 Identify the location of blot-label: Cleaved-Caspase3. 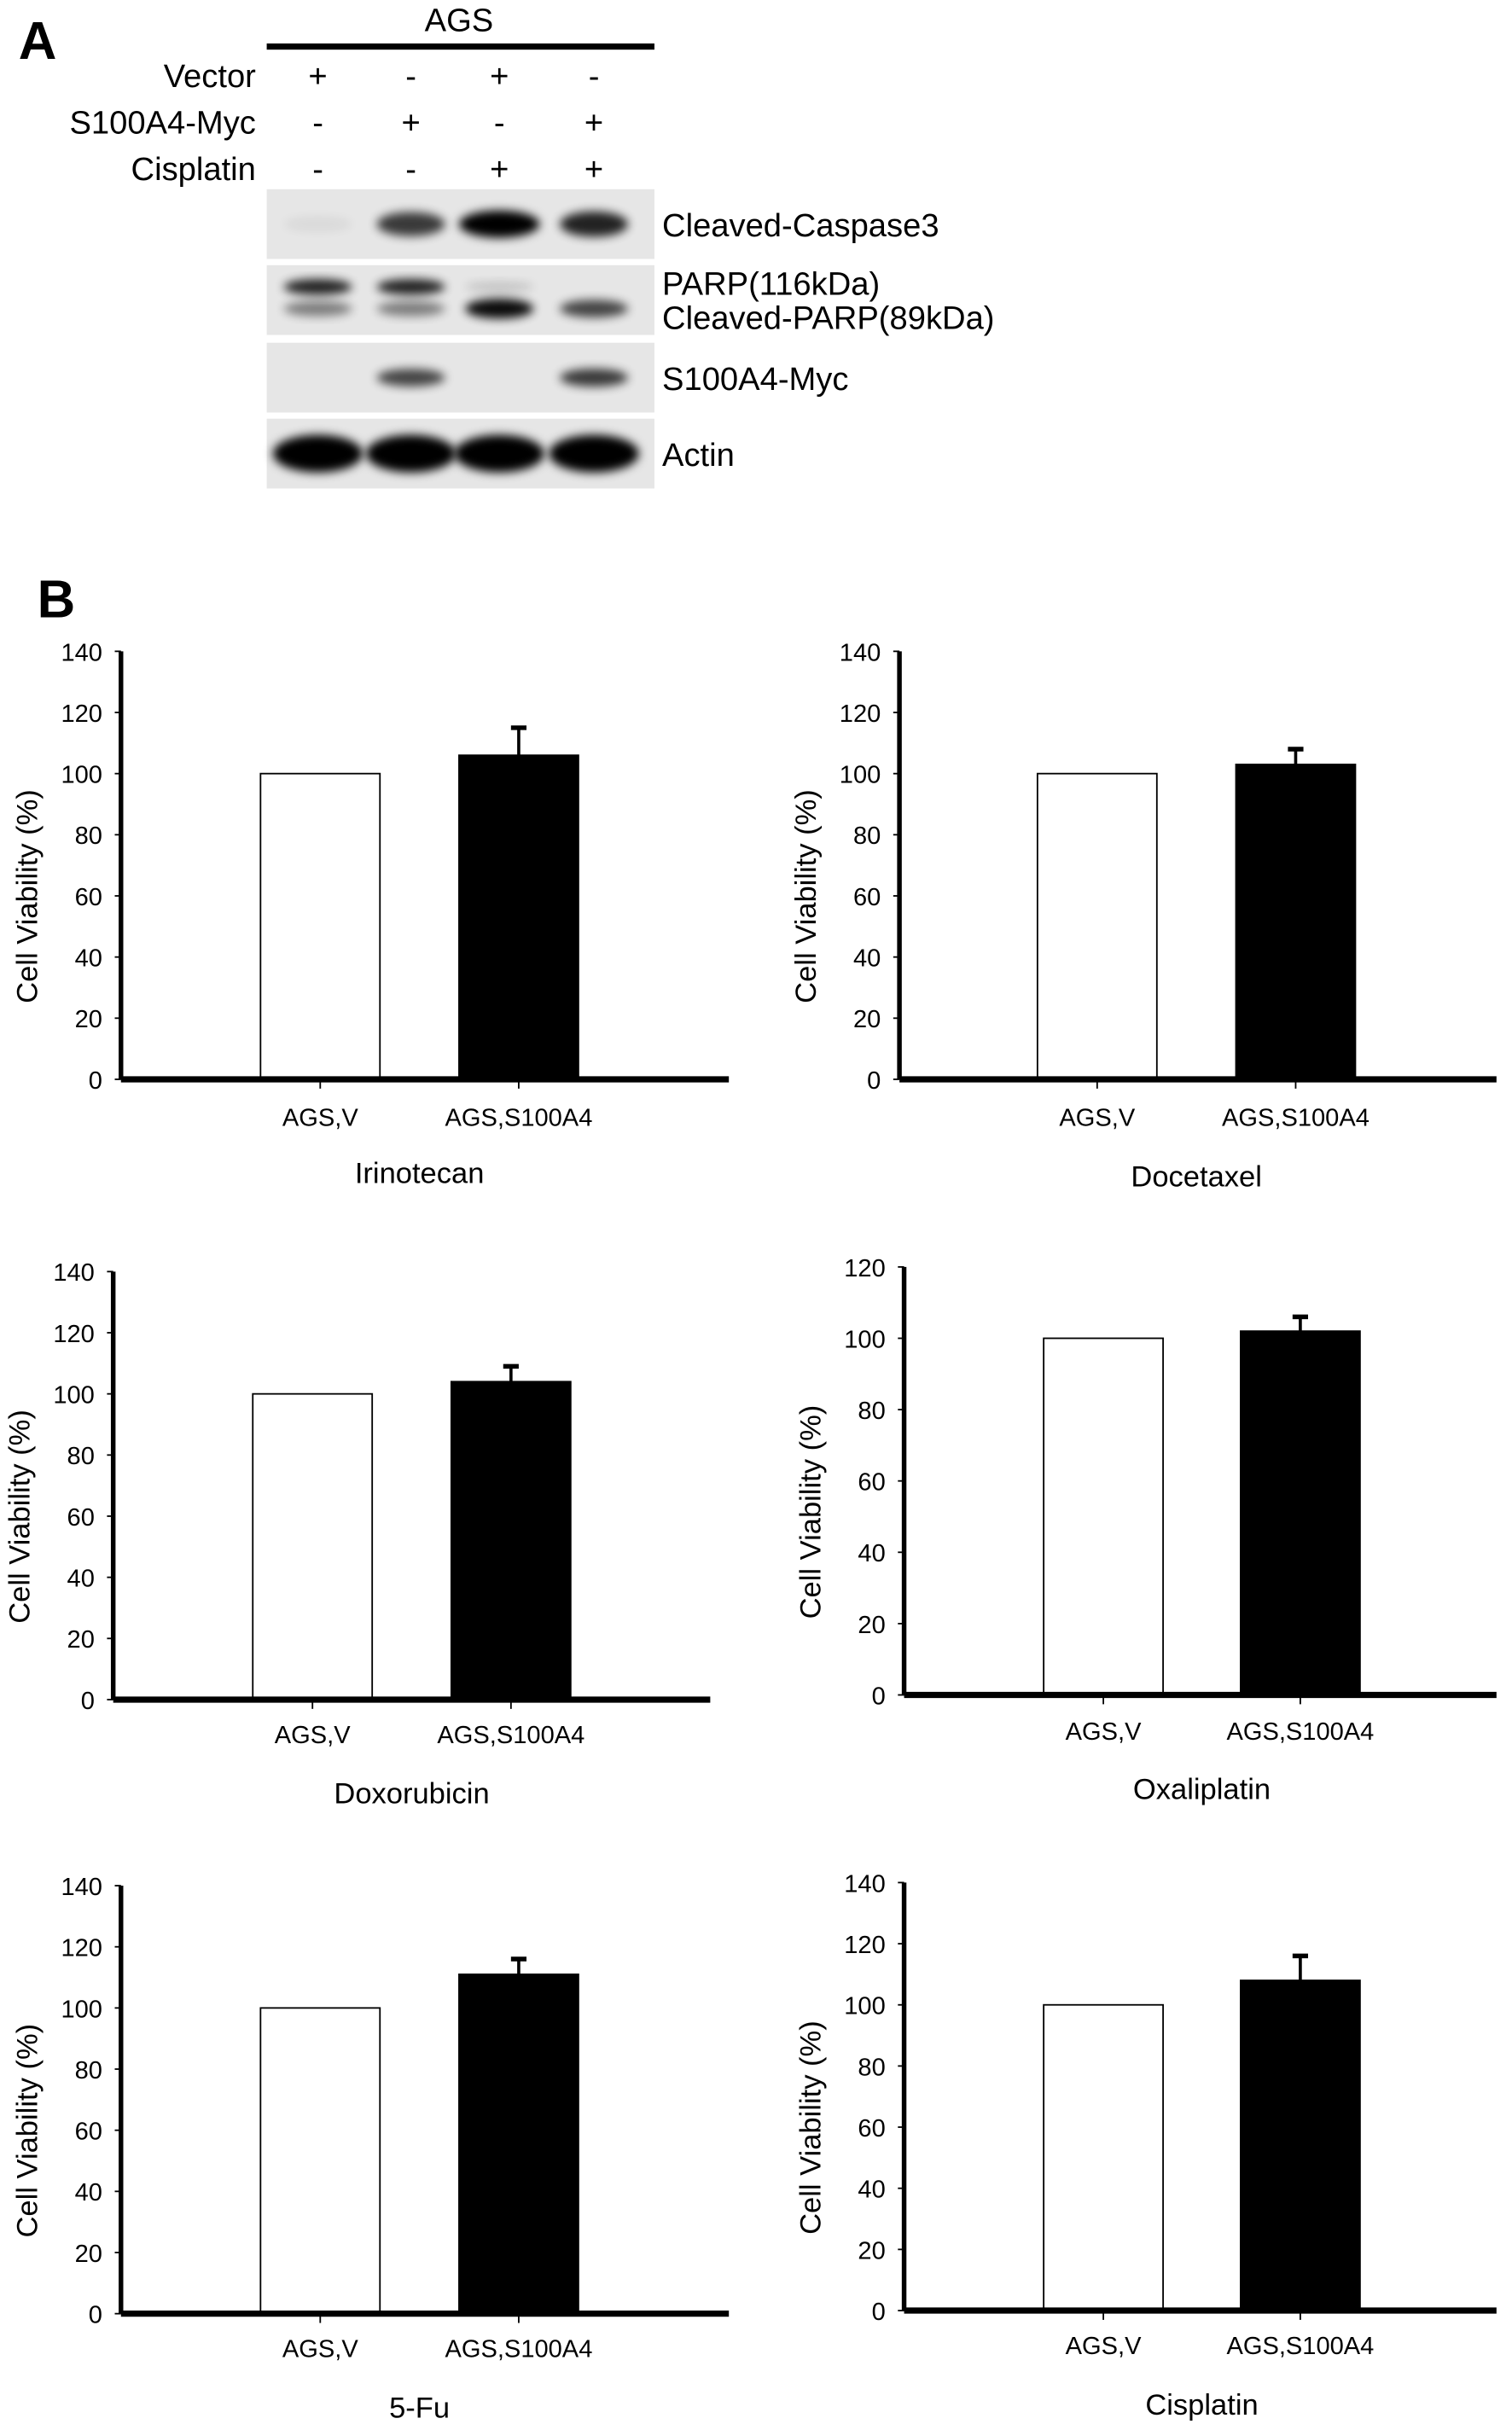
(800, 226).